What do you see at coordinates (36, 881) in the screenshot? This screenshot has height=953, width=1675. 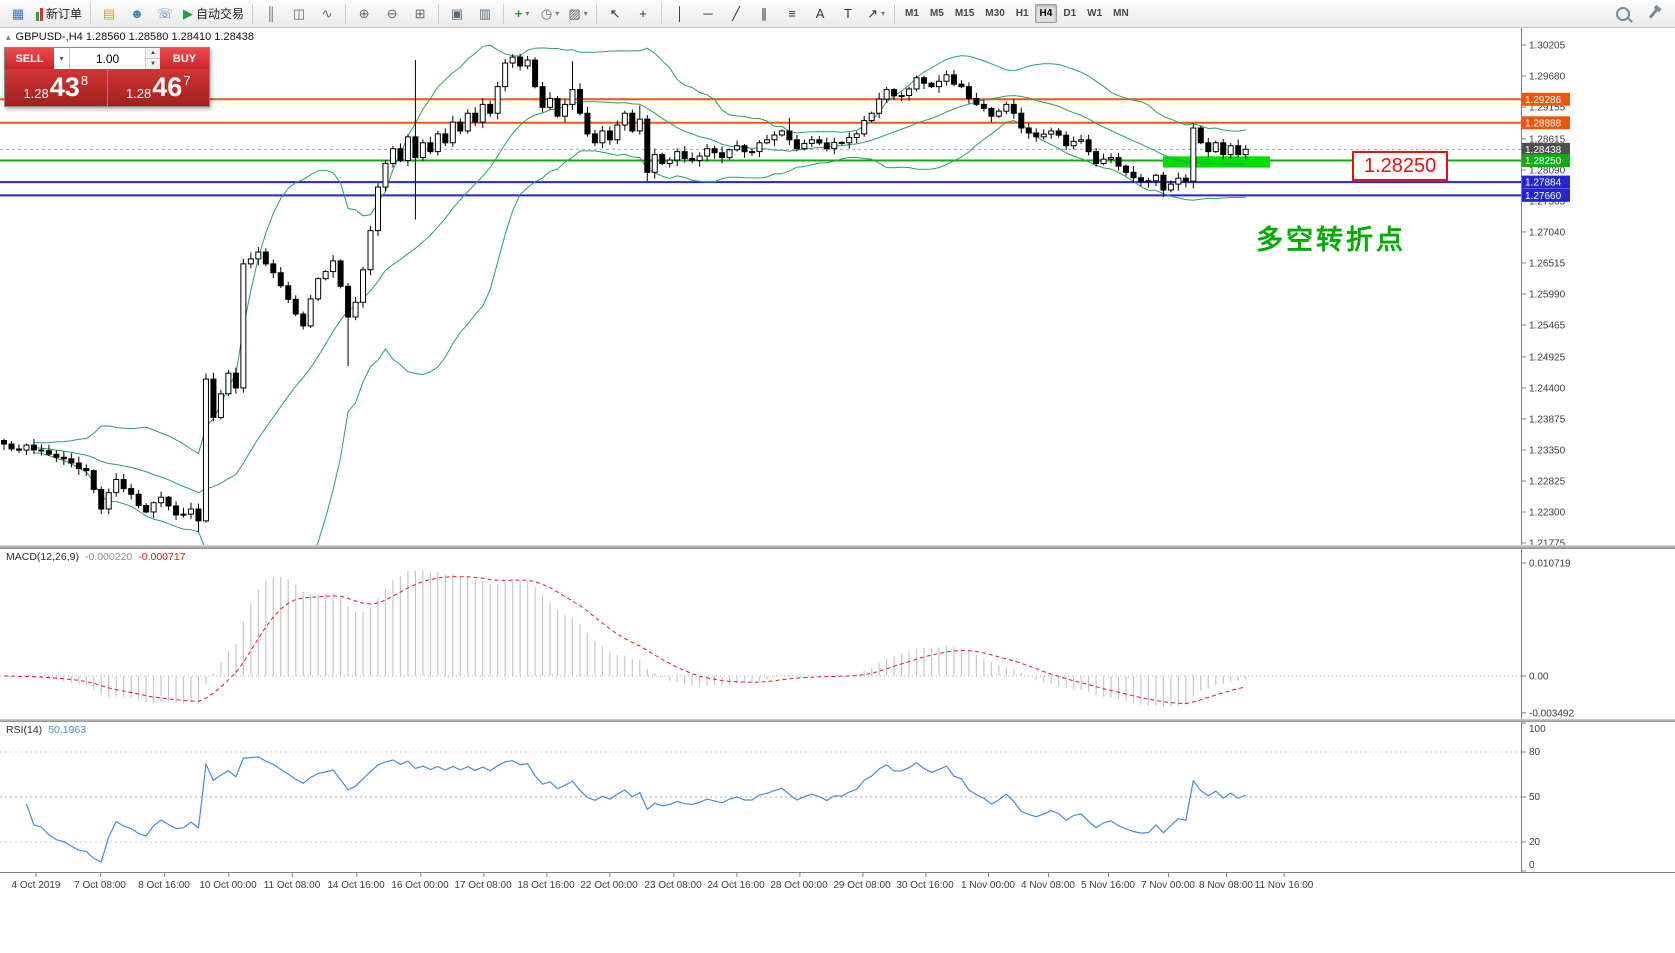 I see `time-label: 4 Oct 2019` at bounding box center [36, 881].